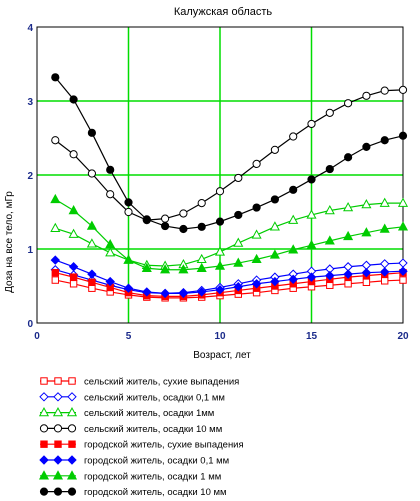  I want to click on x-tick-label: 20, so click(403, 336).